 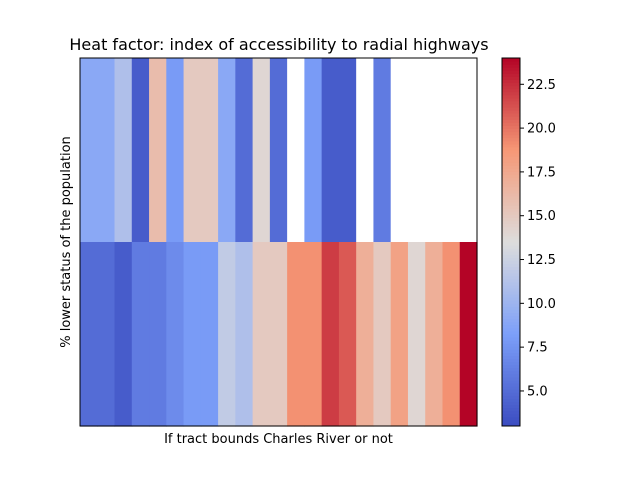 What do you see at coordinates (537, 348) in the screenshot?
I see `colorbar-tick-label: 7.5` at bounding box center [537, 348].